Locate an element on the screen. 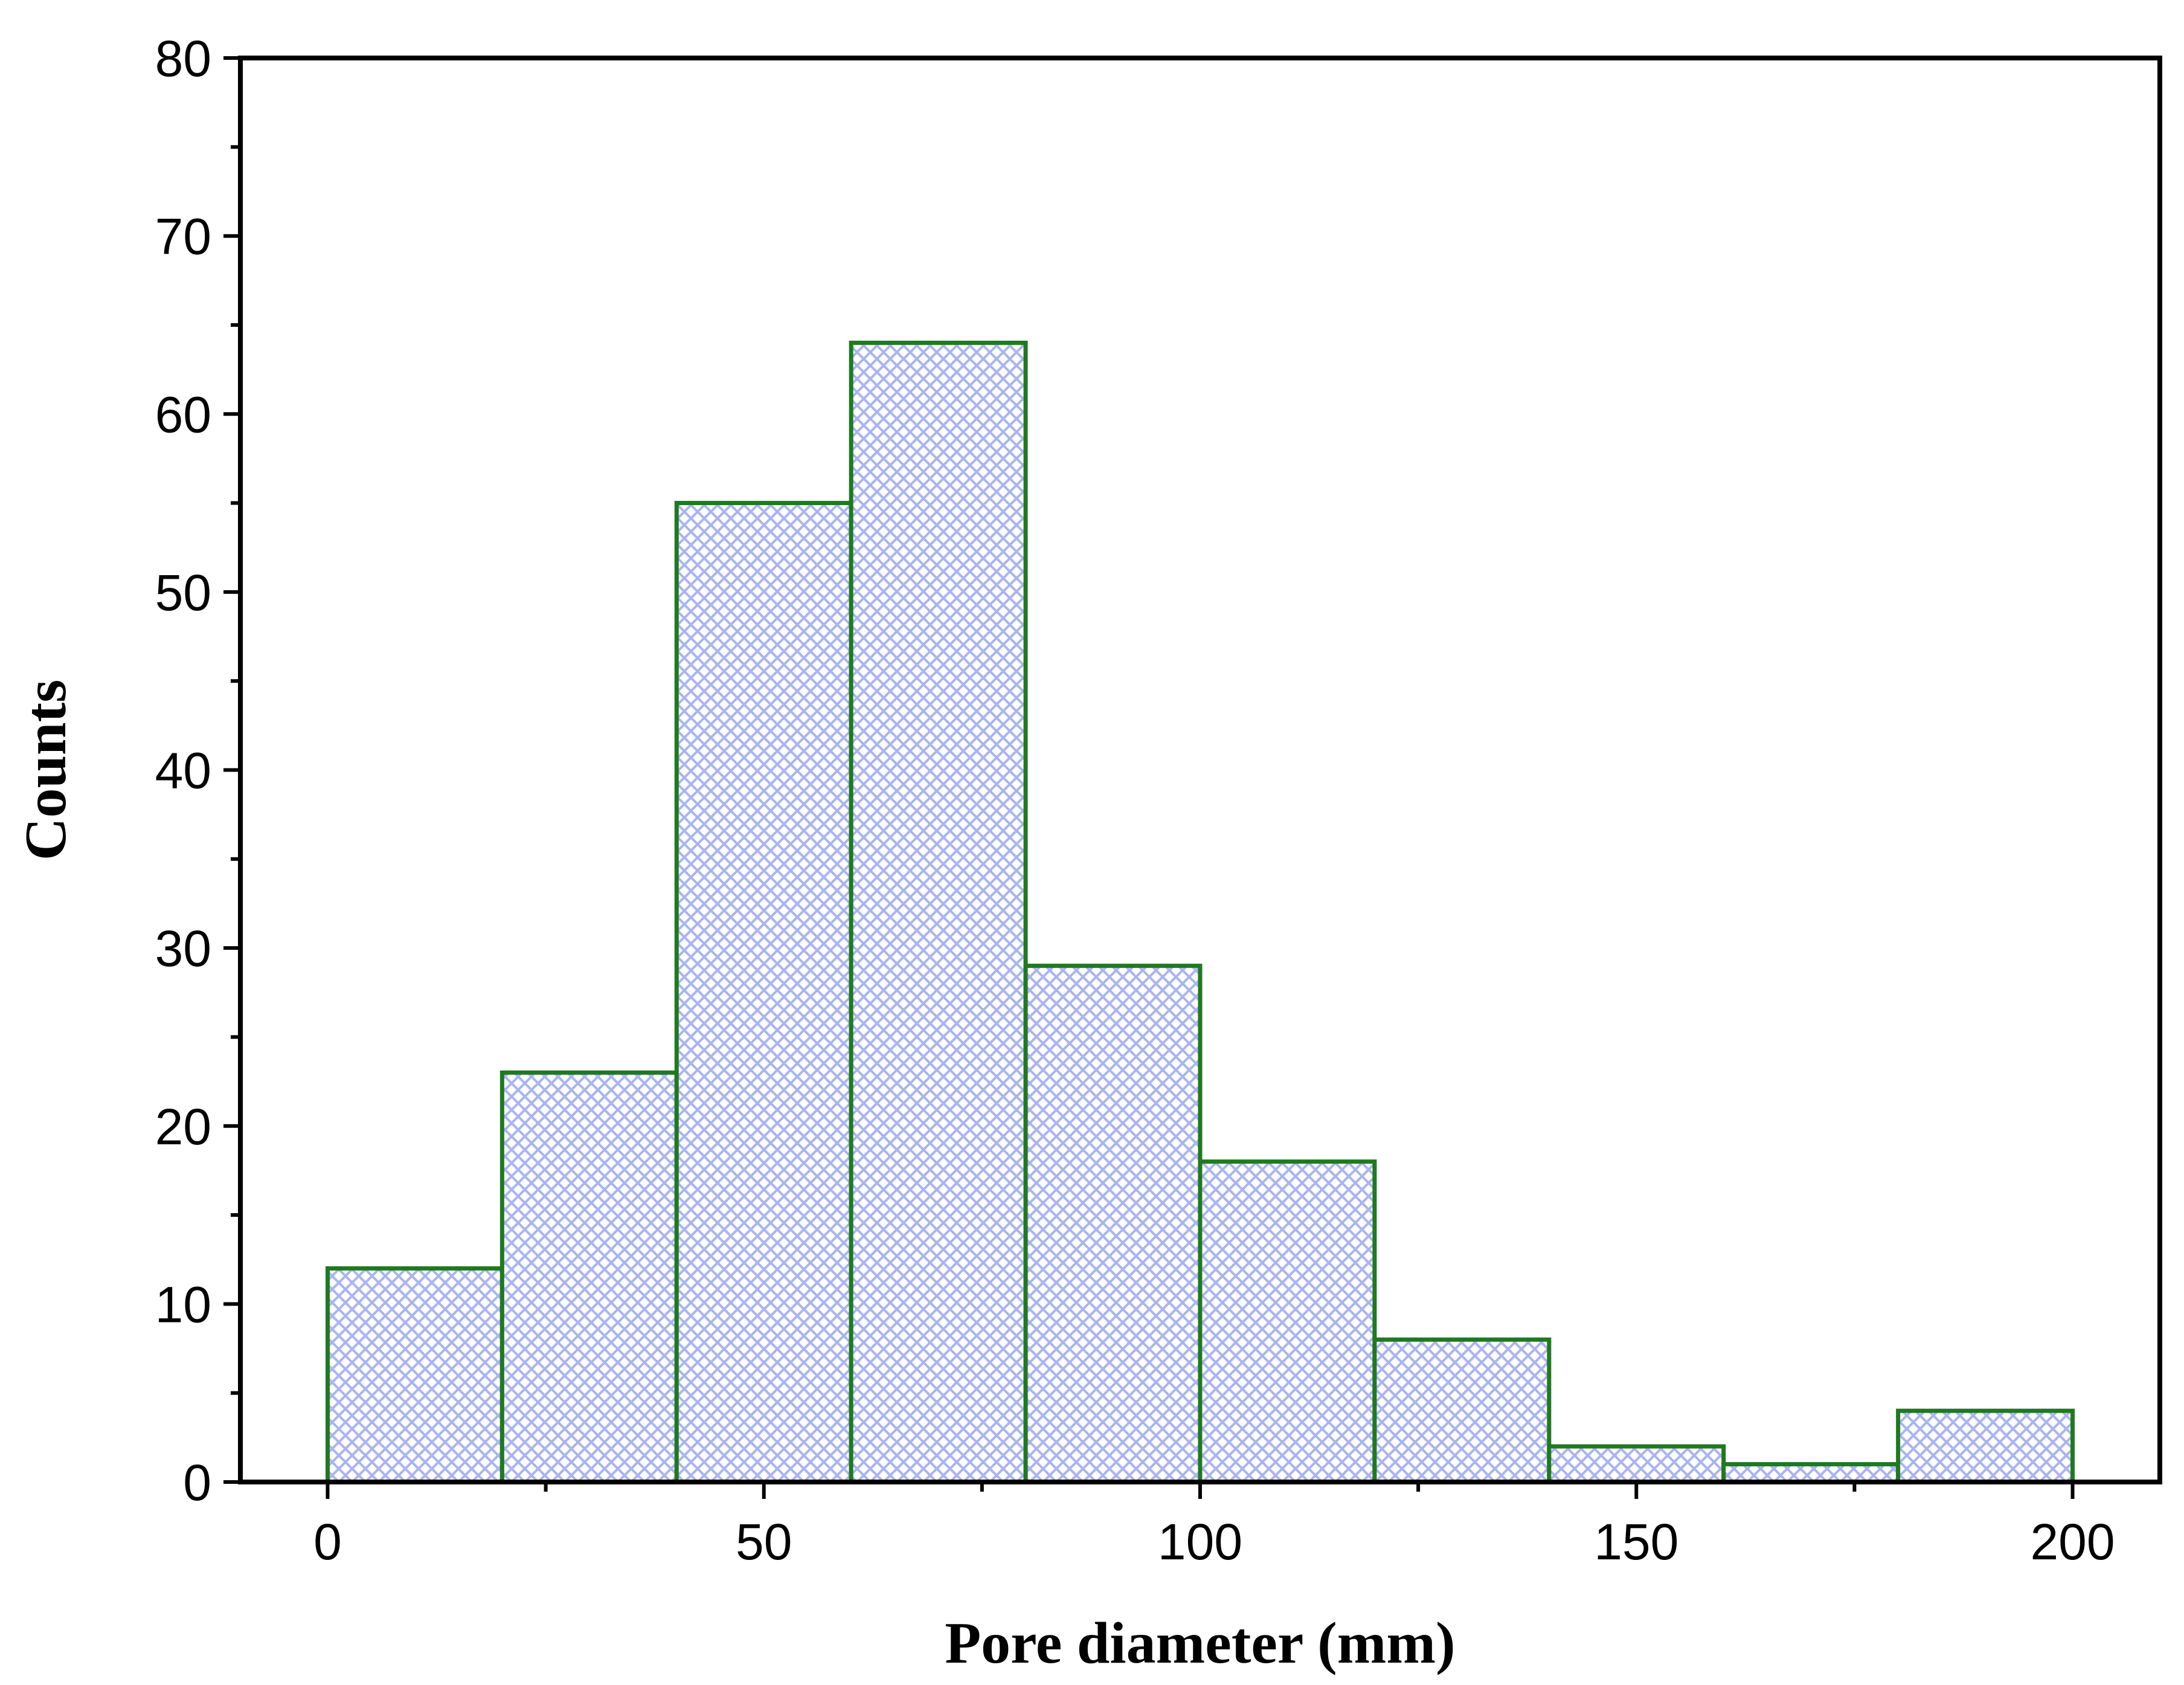 The image size is (2184, 1685). y-tick-label: 80 is located at coordinates (183, 58).